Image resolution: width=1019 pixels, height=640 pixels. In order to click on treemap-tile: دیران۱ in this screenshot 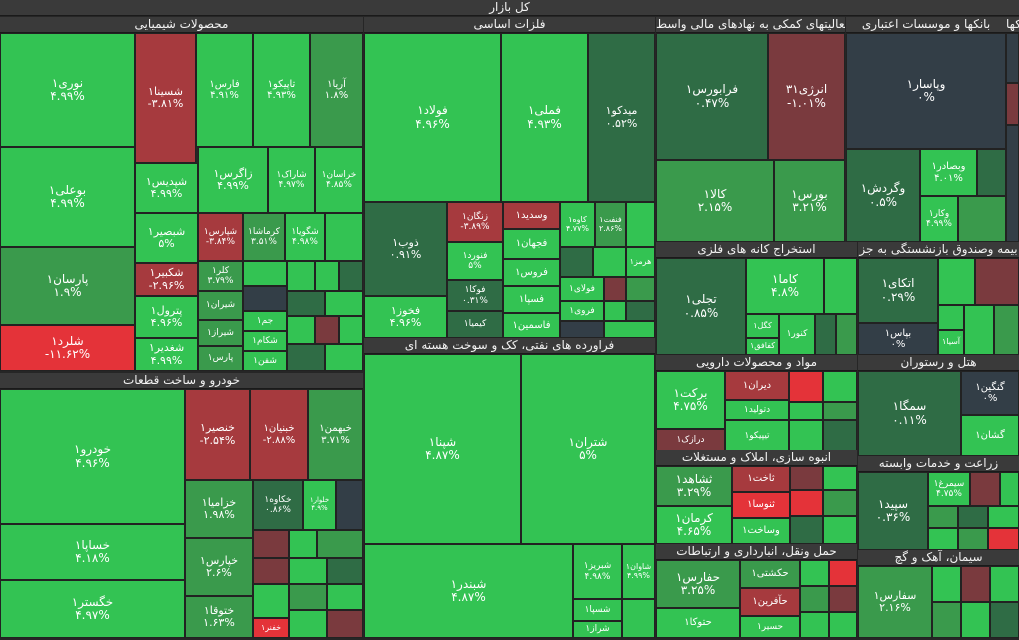, I will do `click(757, 385)`.